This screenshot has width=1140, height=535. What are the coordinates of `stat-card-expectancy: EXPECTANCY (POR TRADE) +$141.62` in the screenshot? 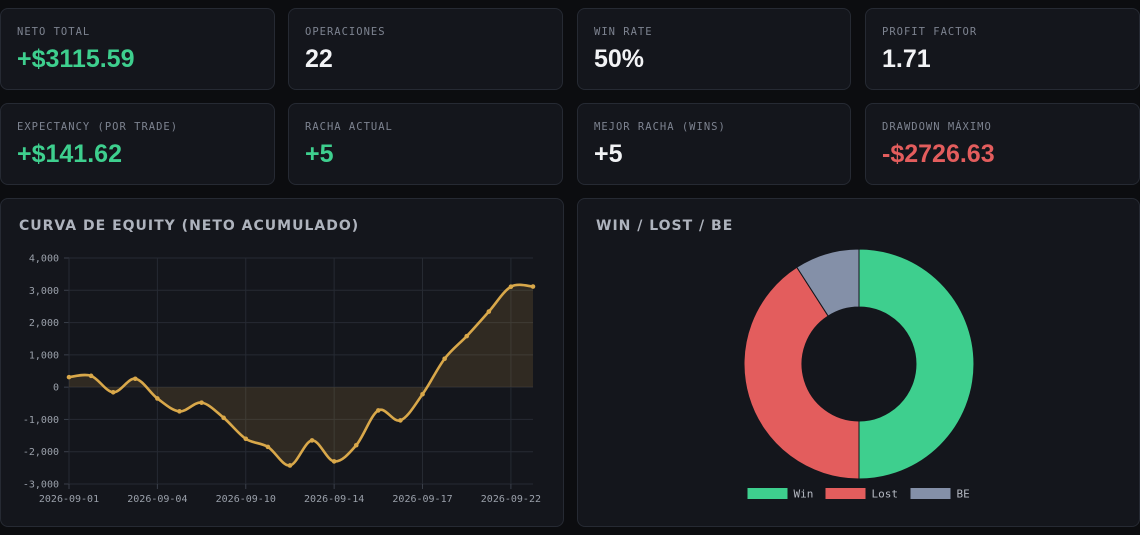 It's located at (137, 144).